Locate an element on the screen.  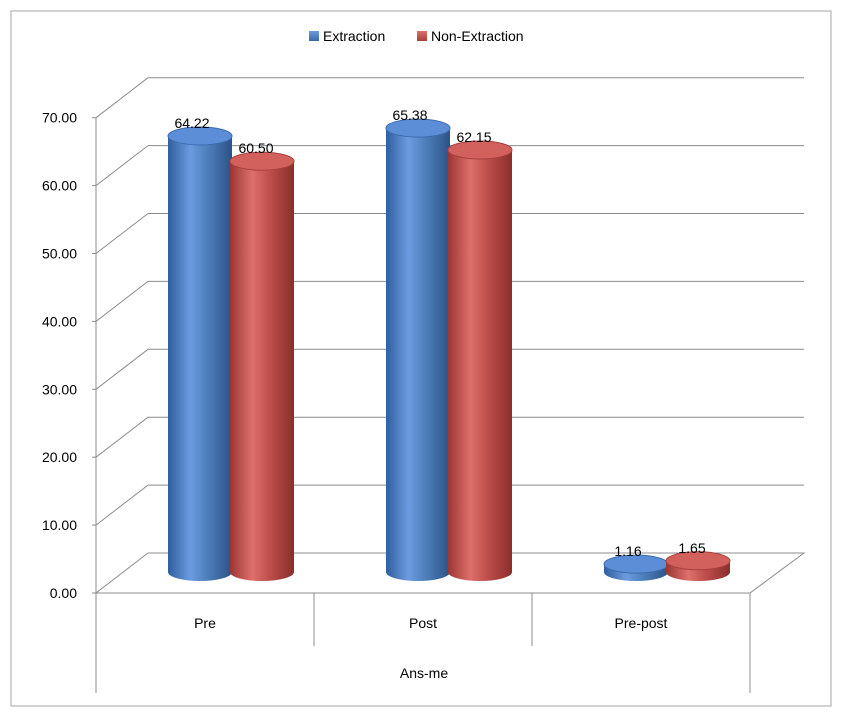
data-label: 60.50 is located at coordinates (255, 148).